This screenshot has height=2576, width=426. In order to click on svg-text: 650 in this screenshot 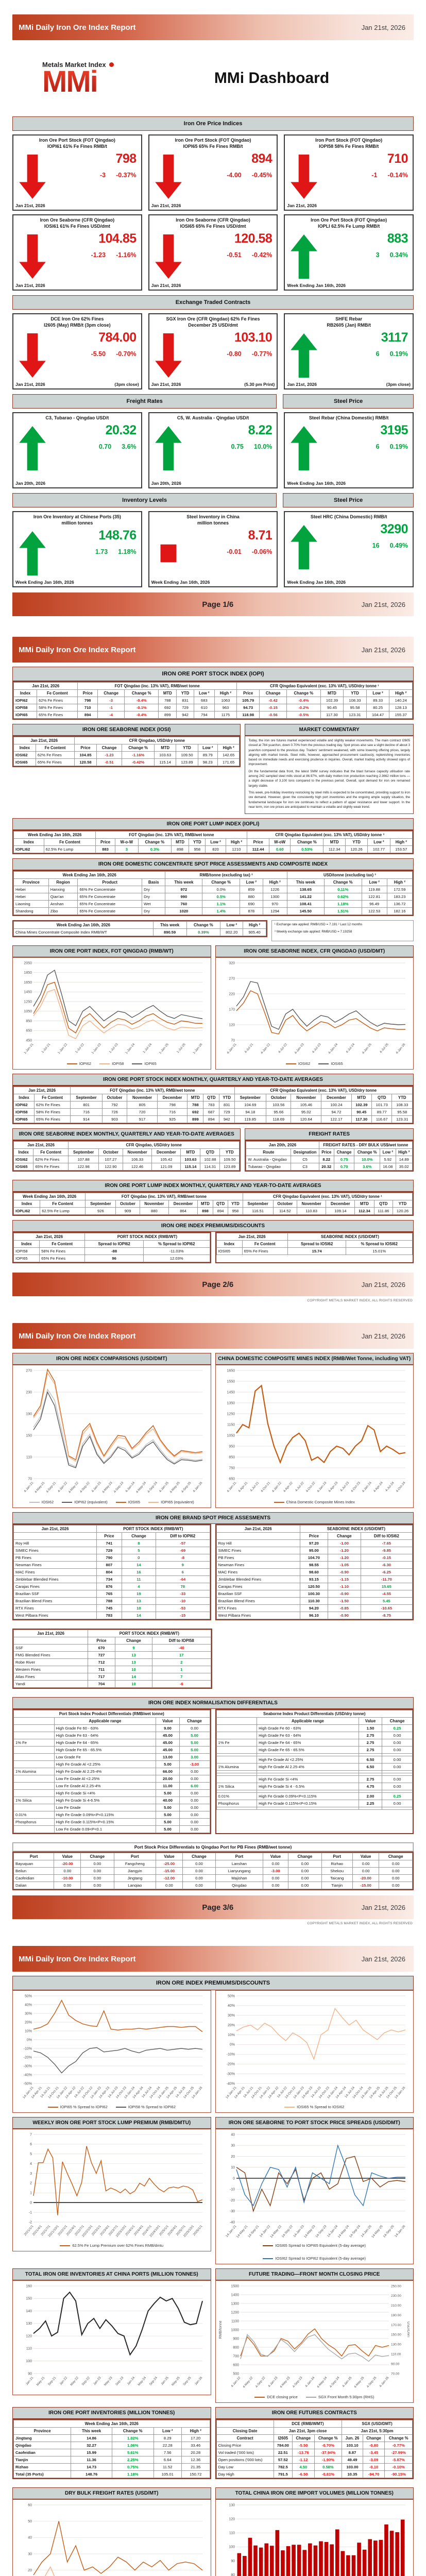, I will do `click(232, 1479)`.